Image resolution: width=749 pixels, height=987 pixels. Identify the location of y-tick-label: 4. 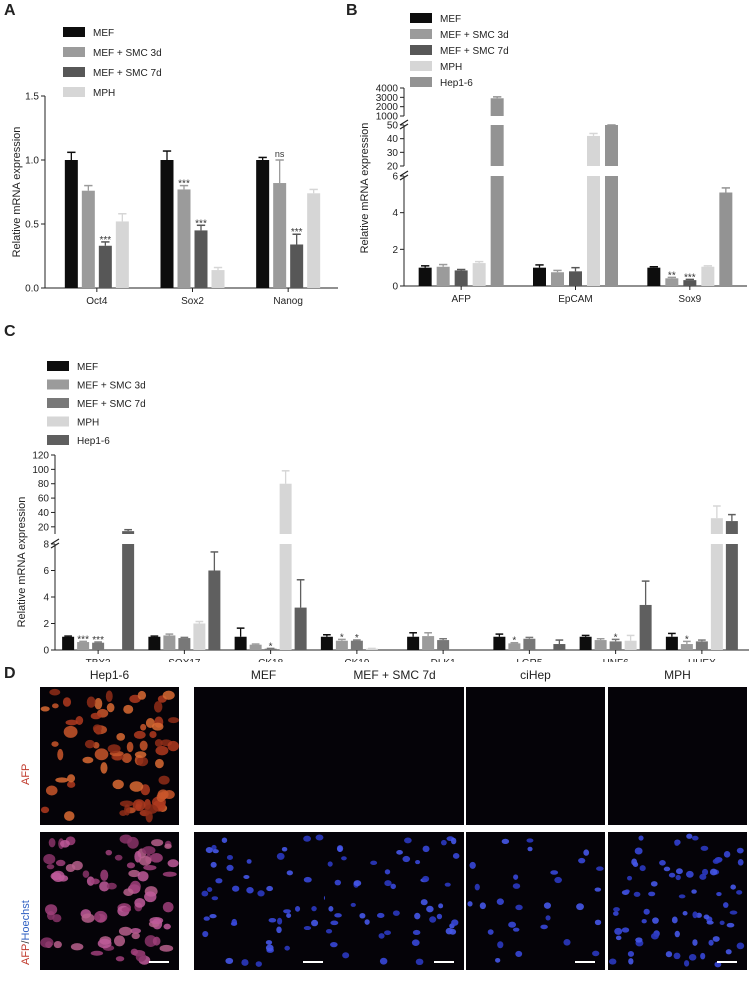
(46, 598).